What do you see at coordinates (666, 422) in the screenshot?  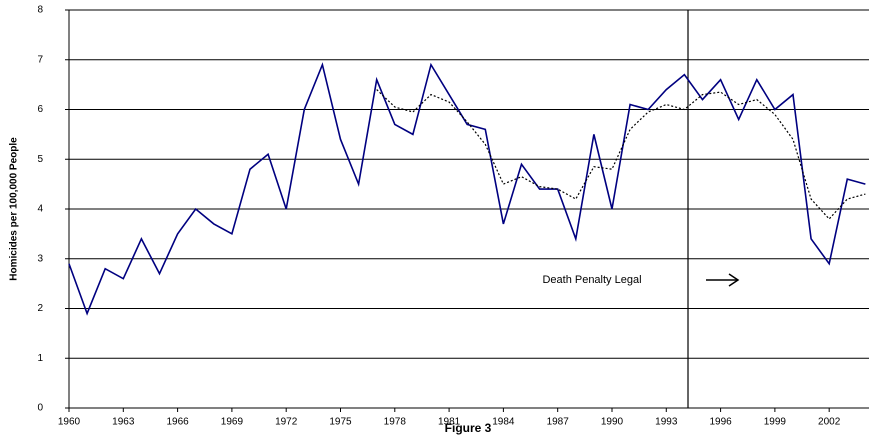 I see `x-tick-label: 1993` at bounding box center [666, 422].